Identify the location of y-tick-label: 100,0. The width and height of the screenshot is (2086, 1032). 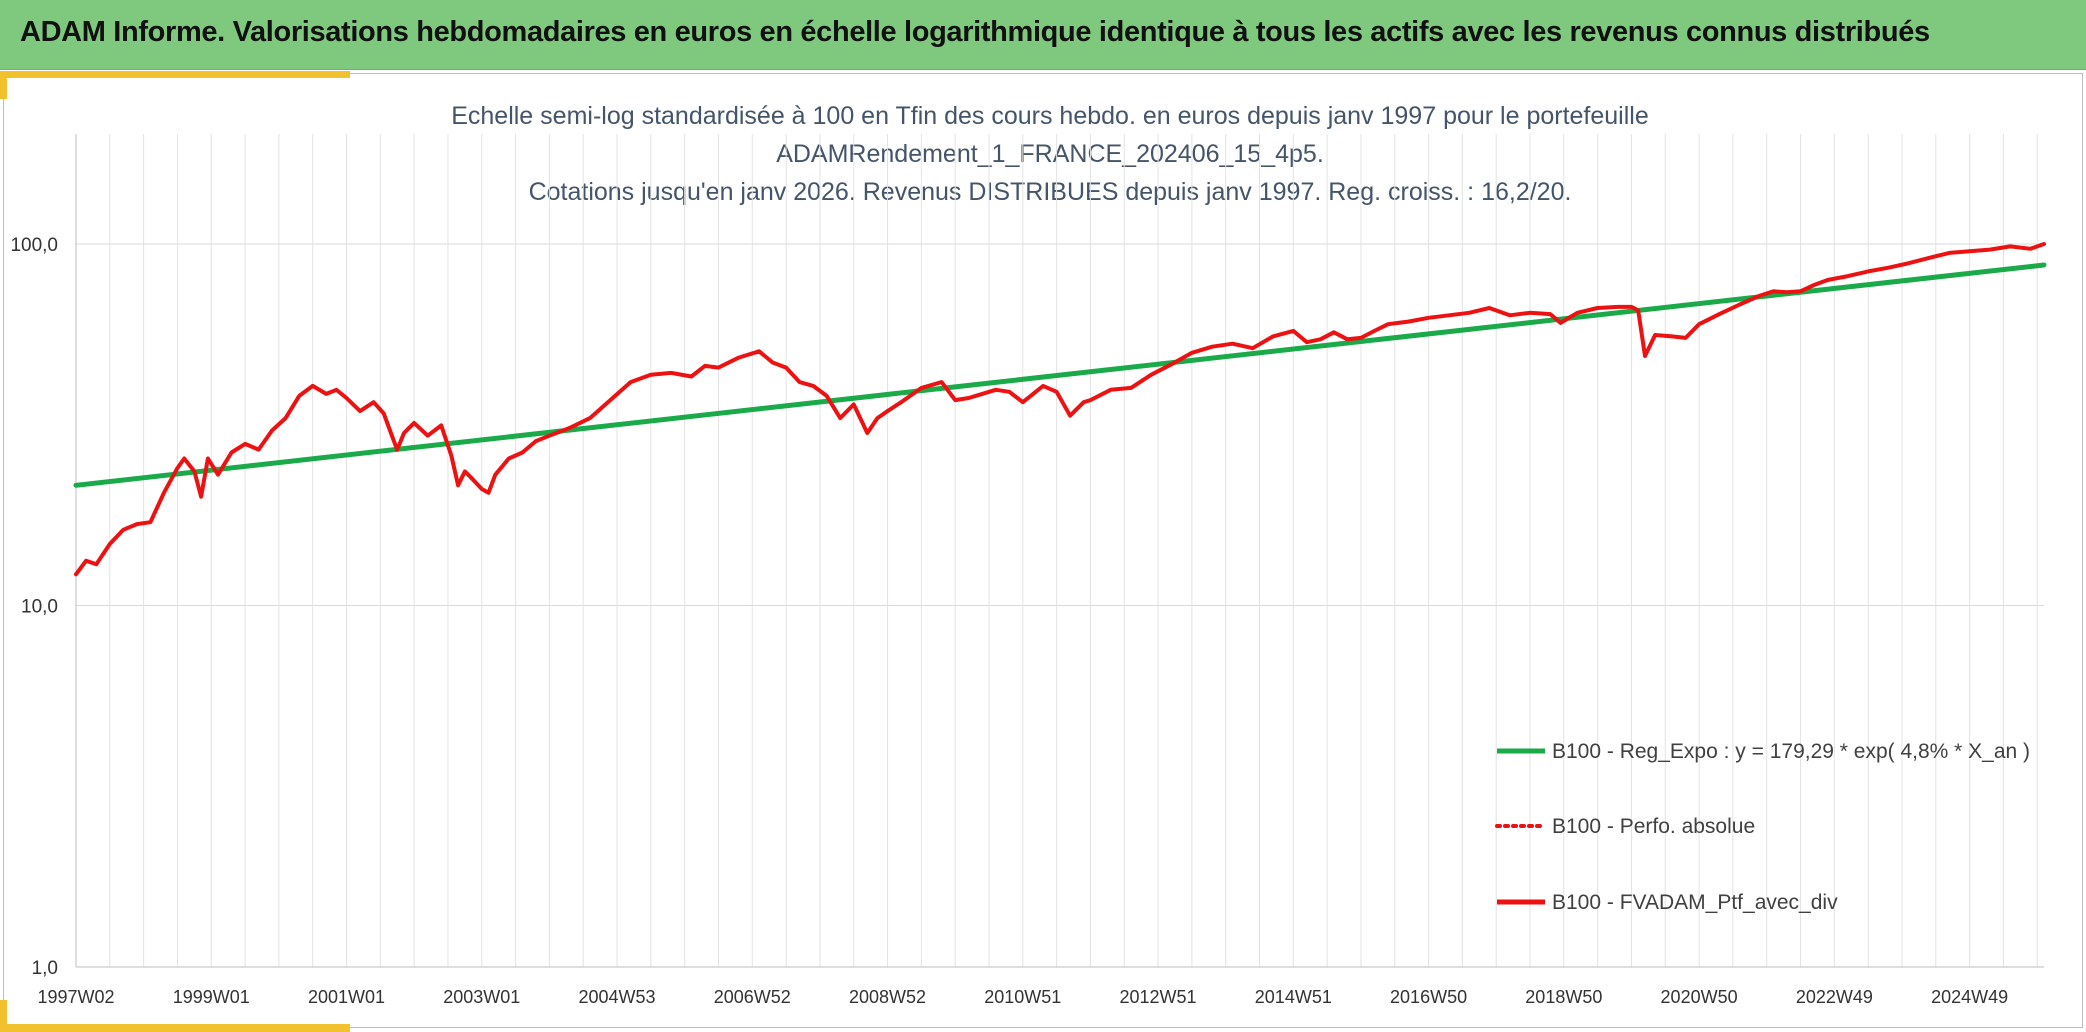
(34, 245).